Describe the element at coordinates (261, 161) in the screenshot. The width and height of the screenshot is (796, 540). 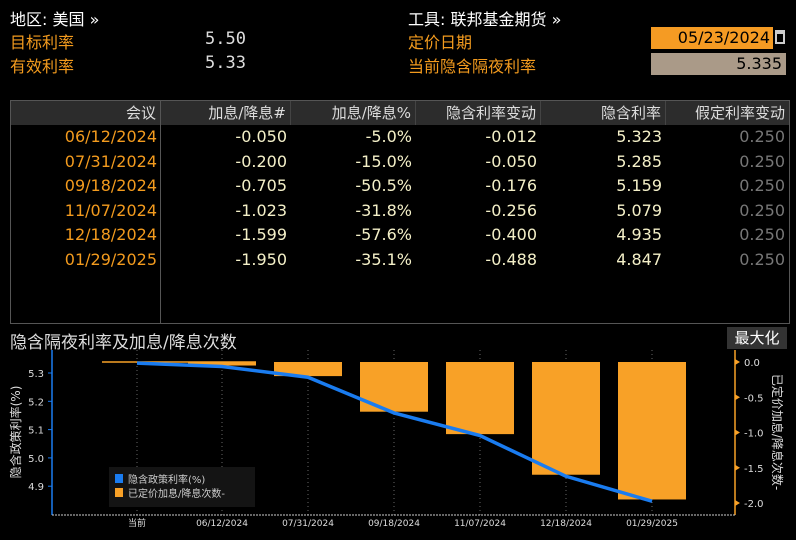
I see `table-cell: -0.200` at that location.